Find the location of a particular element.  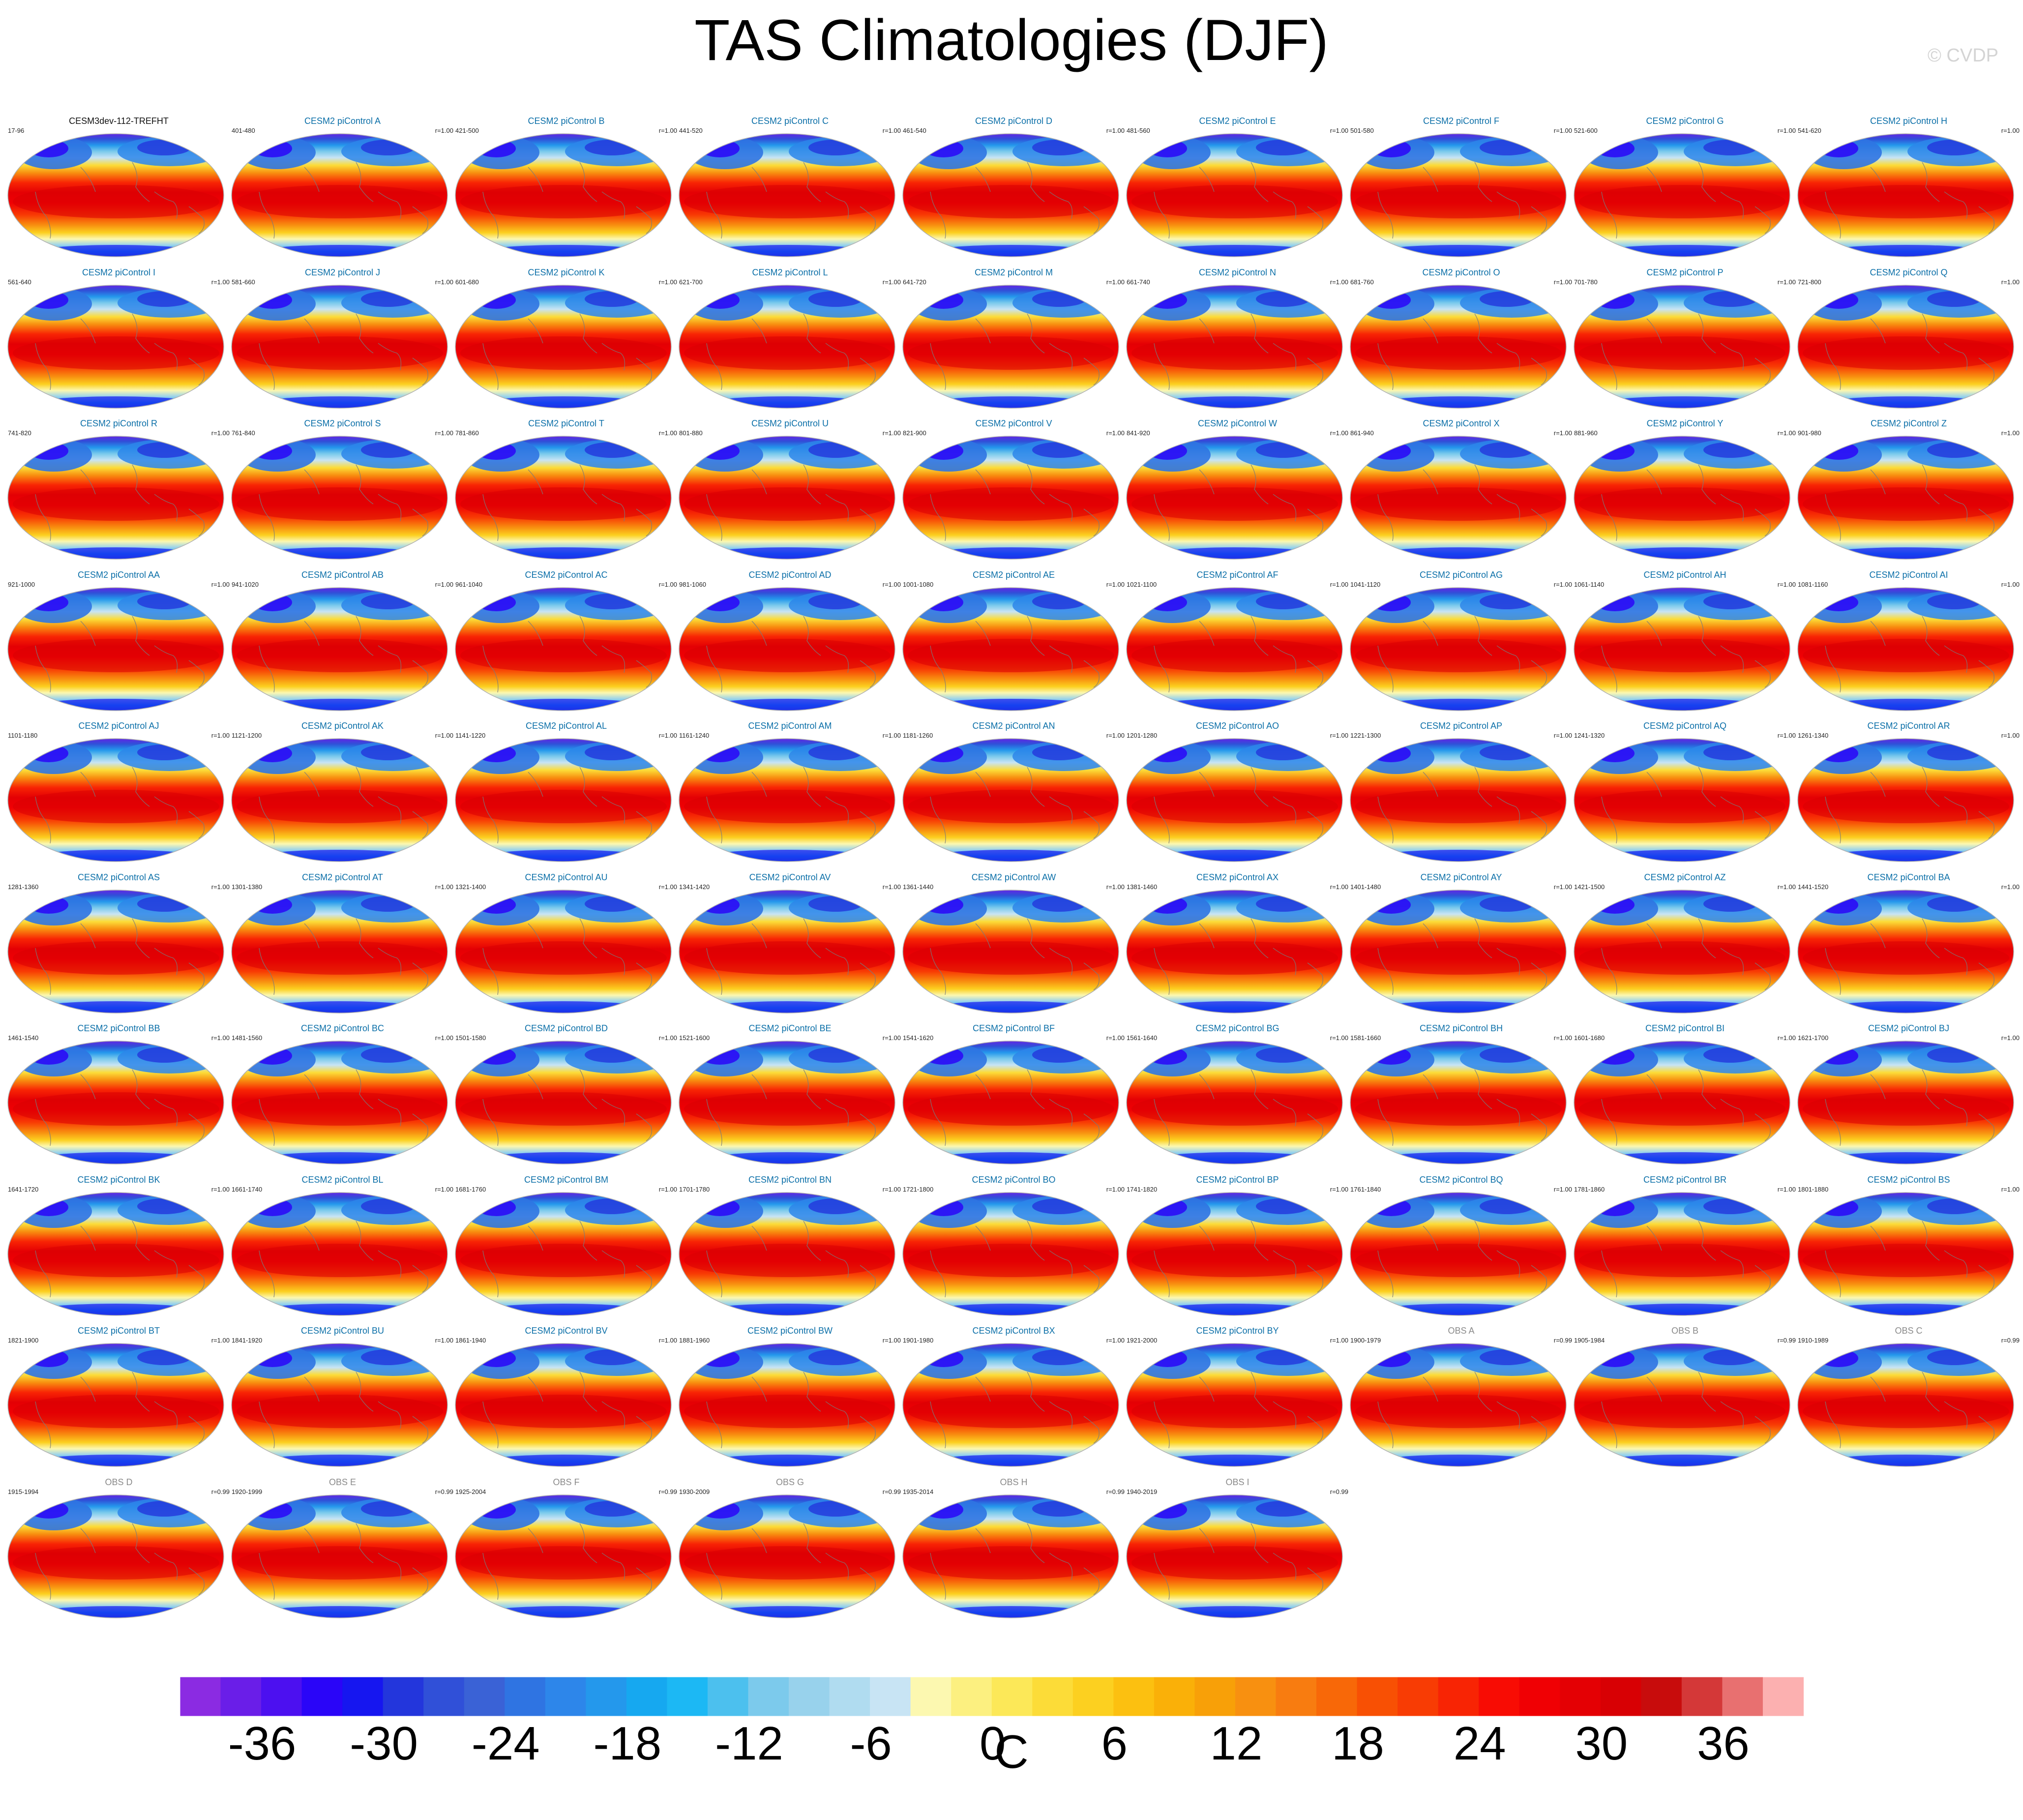

model-panel: CESM2 piControl Y 881-960 r=1.00 is located at coordinates (1685, 489).